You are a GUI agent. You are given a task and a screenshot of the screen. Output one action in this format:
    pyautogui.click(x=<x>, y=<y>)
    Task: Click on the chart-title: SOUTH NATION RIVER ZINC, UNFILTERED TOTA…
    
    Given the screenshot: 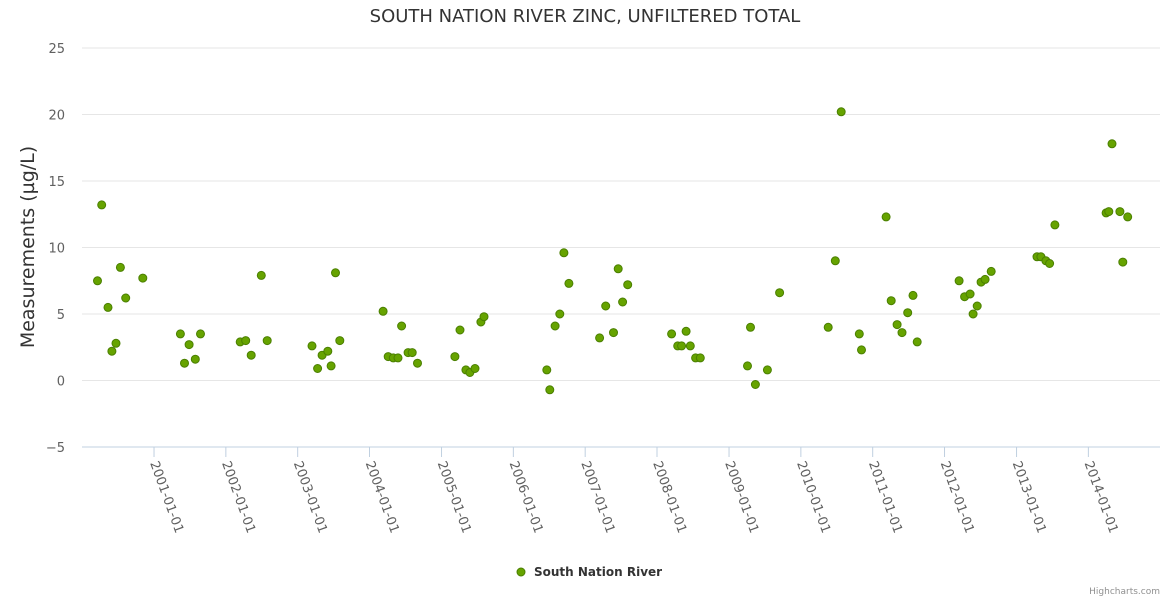 What is the action you would take?
    pyautogui.click(x=585, y=16)
    